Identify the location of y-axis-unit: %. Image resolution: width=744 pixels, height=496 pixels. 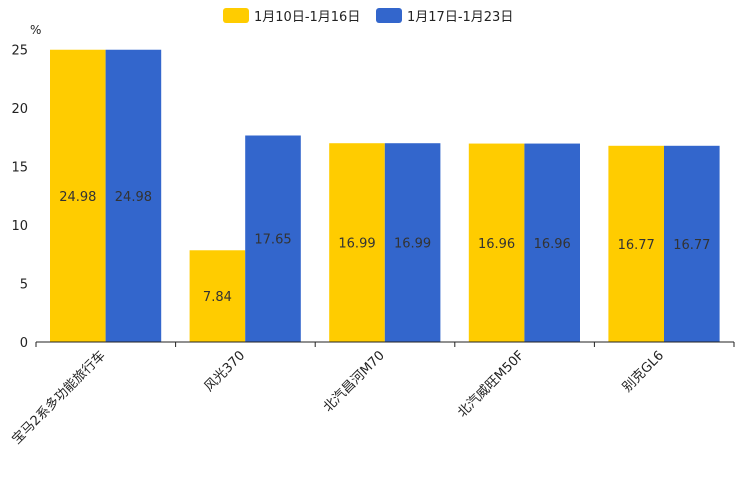
(35, 30).